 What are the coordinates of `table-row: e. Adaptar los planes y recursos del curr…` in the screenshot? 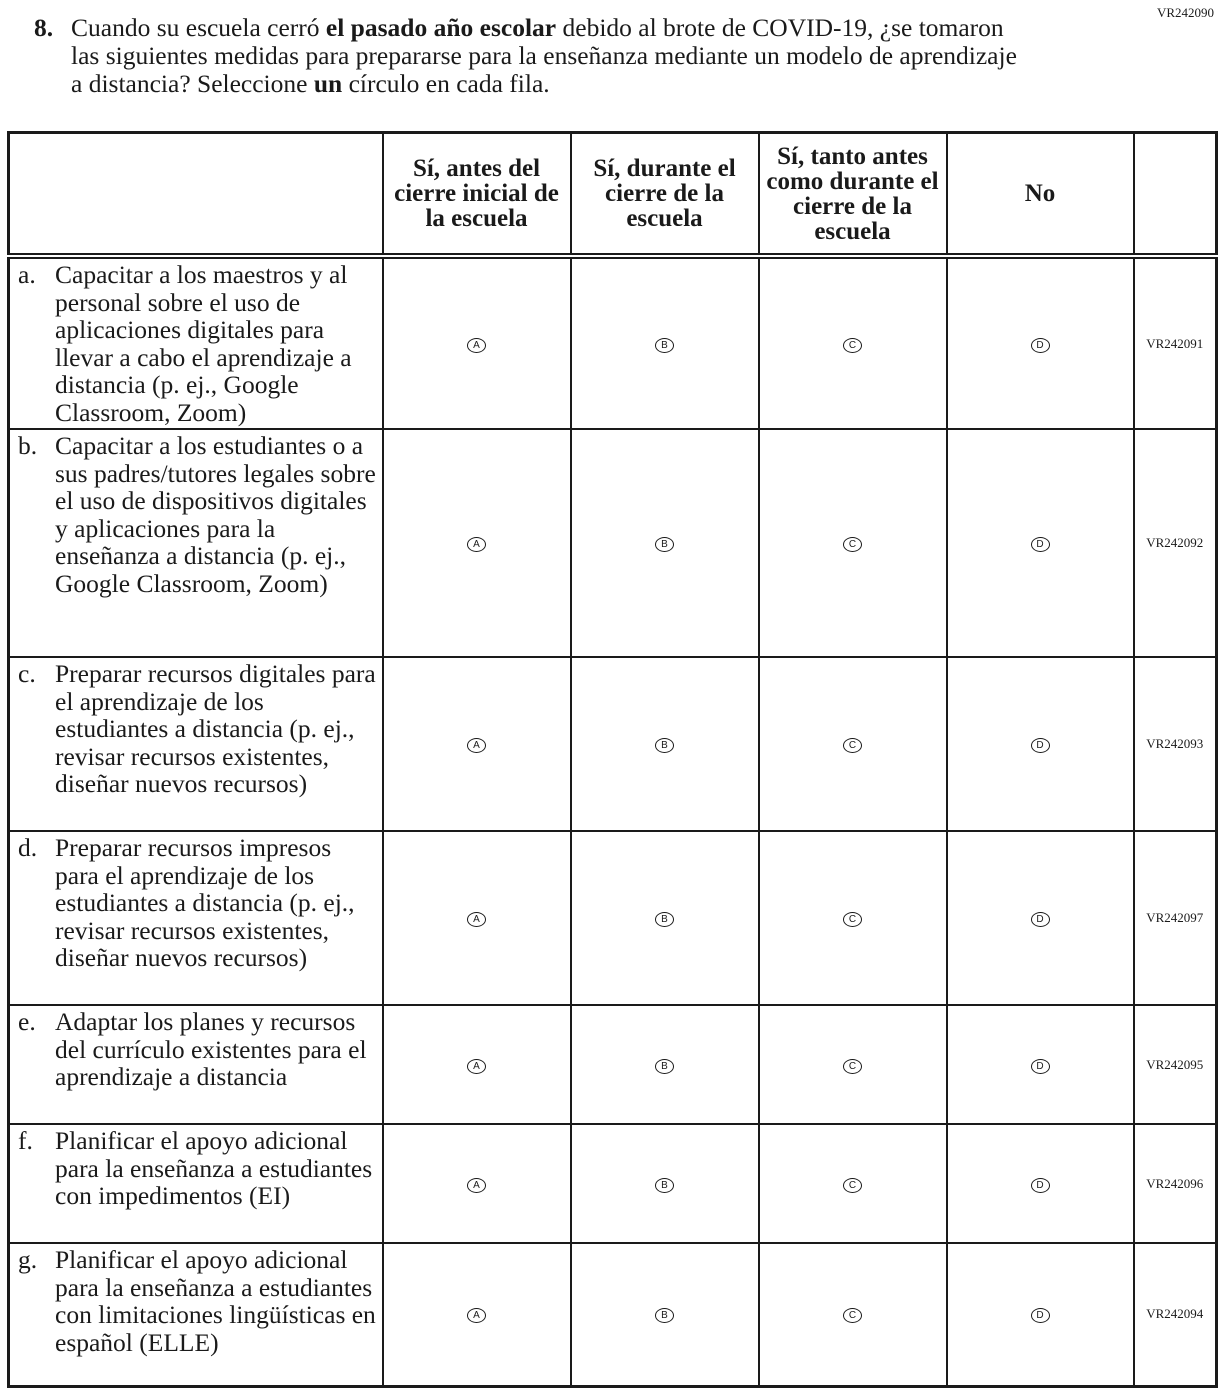 It's located at (612, 1064).